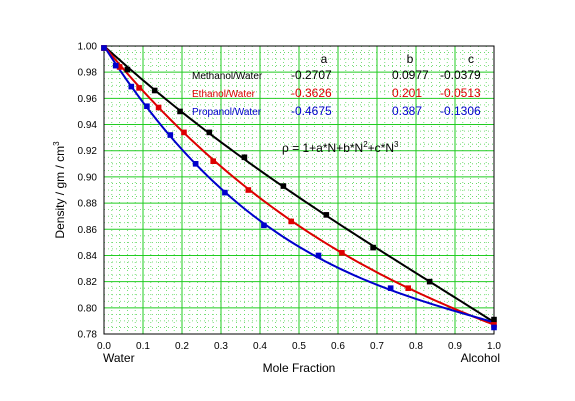  Describe the element at coordinates (143, 346) in the screenshot. I see `x-tick-label: 0.1` at that location.